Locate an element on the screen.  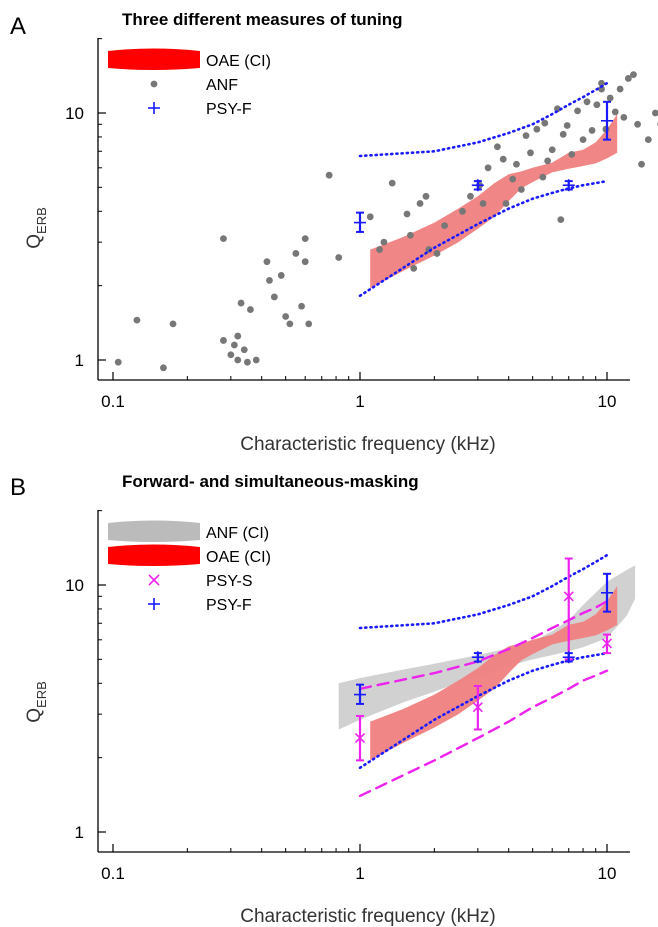
panel-b-x-tick-label: 10 is located at coordinates (607, 873).